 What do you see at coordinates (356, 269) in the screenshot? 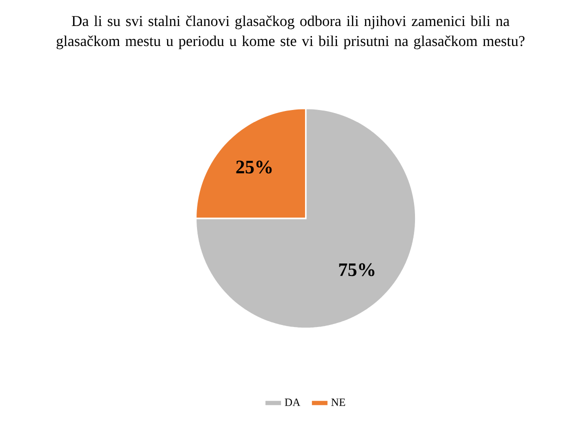
I see `data-label: 75%` at bounding box center [356, 269].